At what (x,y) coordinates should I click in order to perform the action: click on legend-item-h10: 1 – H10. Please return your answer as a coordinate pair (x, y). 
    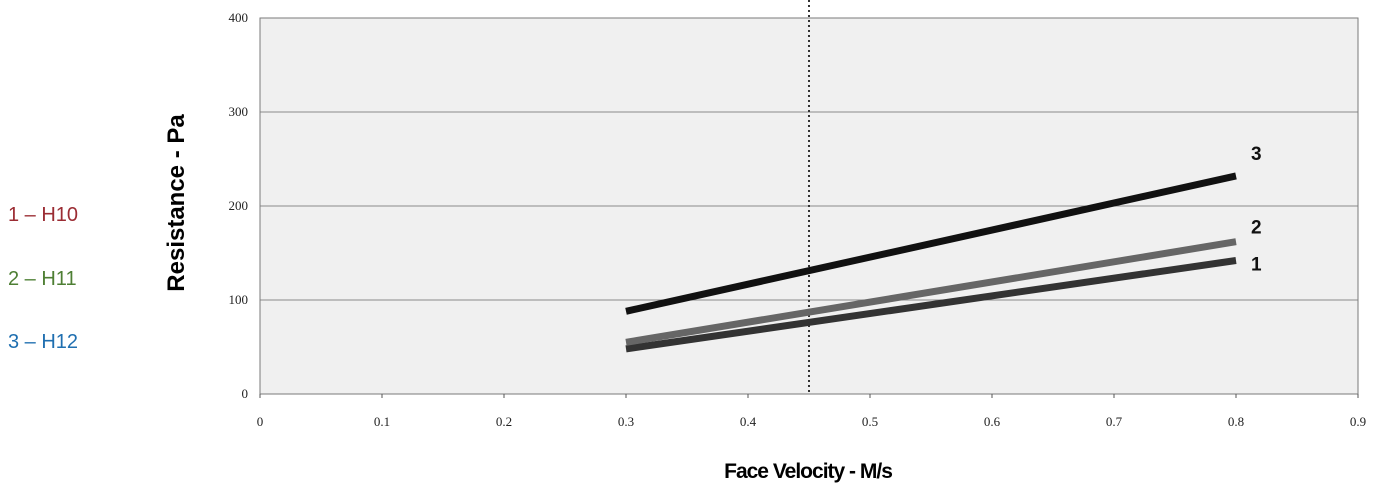
    Looking at the image, I should click on (43, 215).